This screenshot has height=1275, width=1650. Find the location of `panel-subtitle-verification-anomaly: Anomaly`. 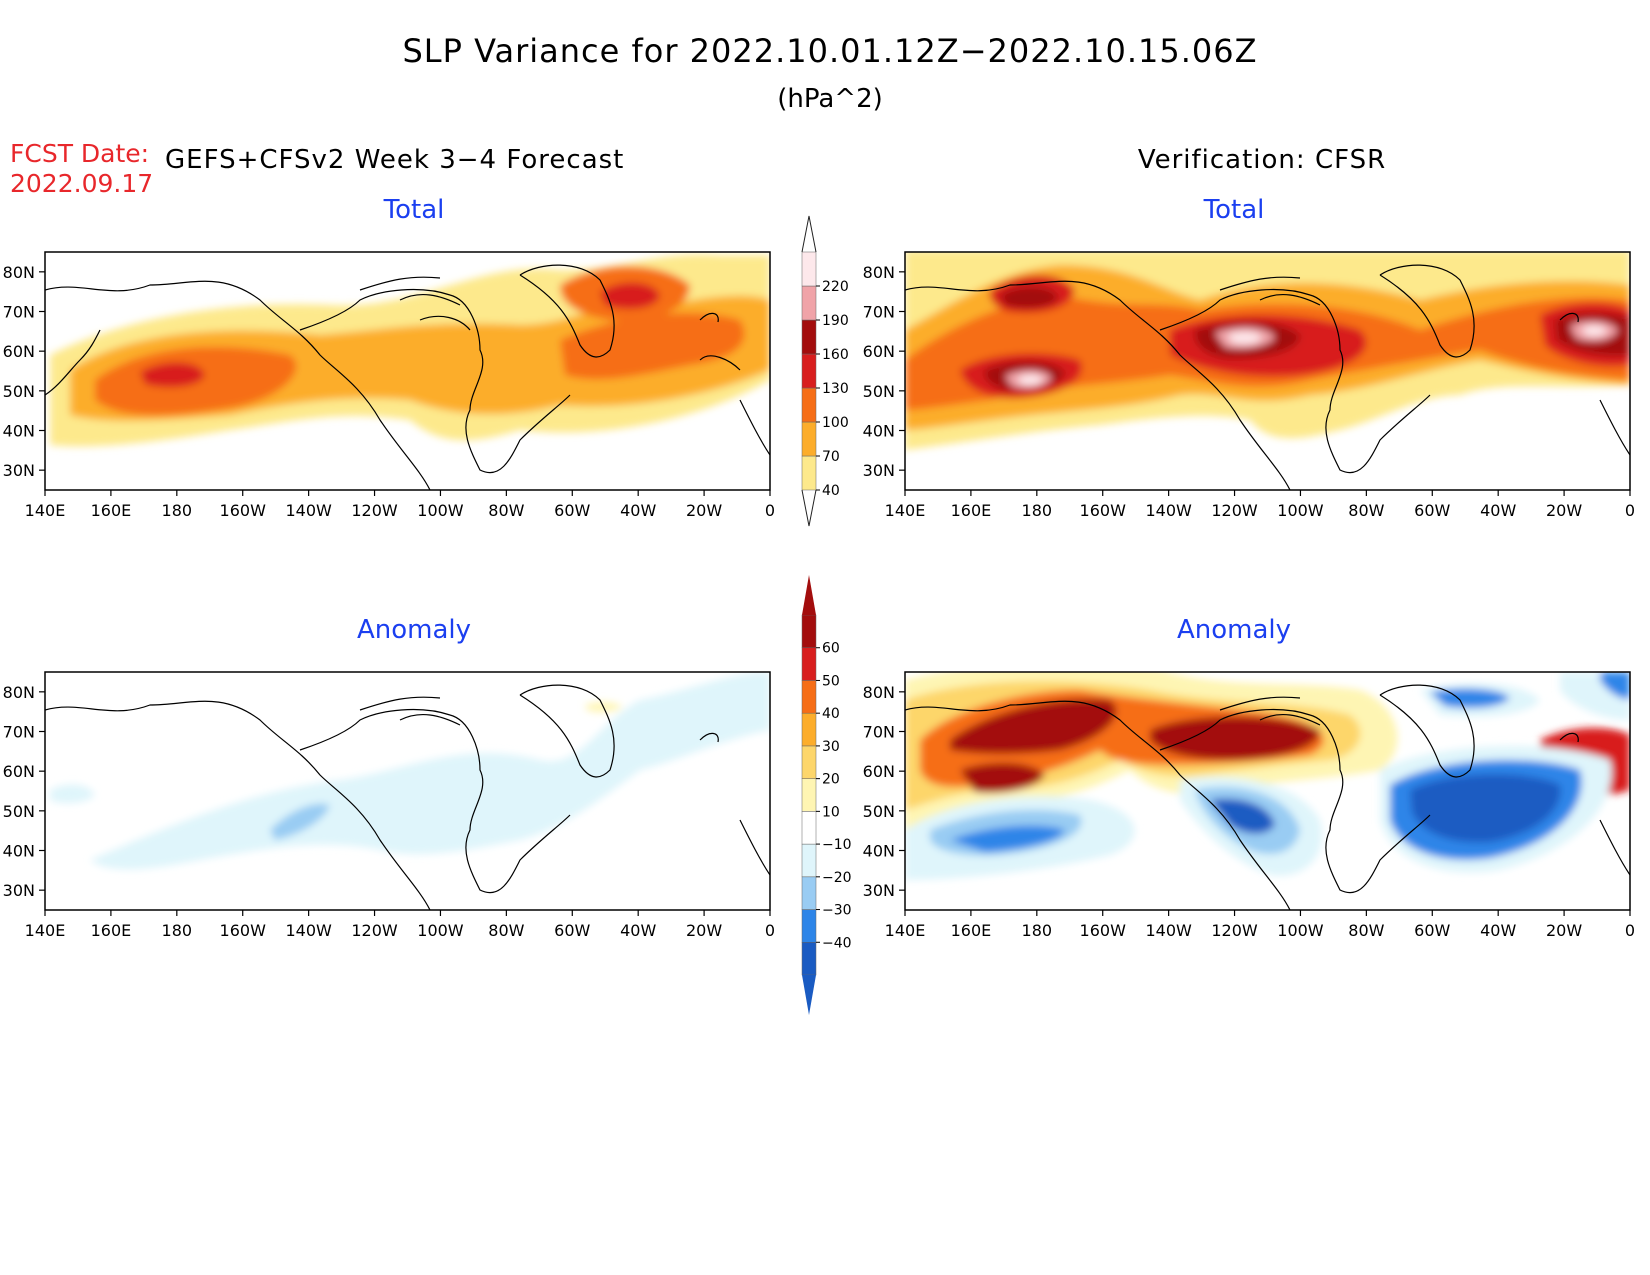

panel-subtitle-verification-anomaly: Anomaly is located at coordinates (1234, 630).